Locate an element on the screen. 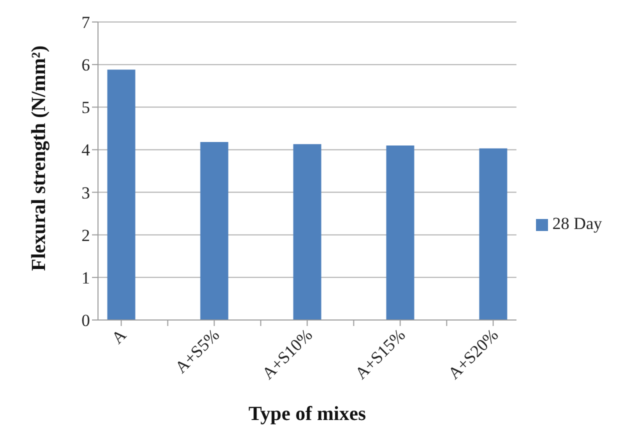  y-tick-label: 7 is located at coordinates (86, 22).